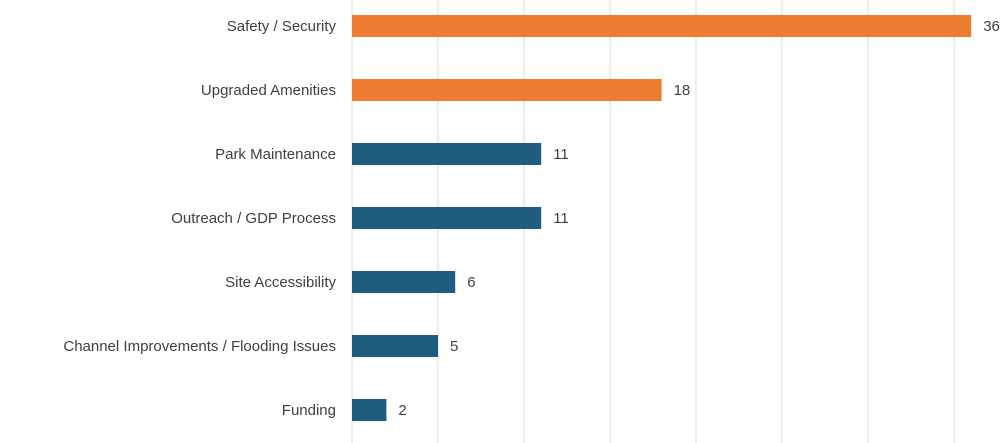 This screenshot has width=1000, height=443. I want to click on category-label: Channel Improvements / Flooding Issues, so click(199, 346).